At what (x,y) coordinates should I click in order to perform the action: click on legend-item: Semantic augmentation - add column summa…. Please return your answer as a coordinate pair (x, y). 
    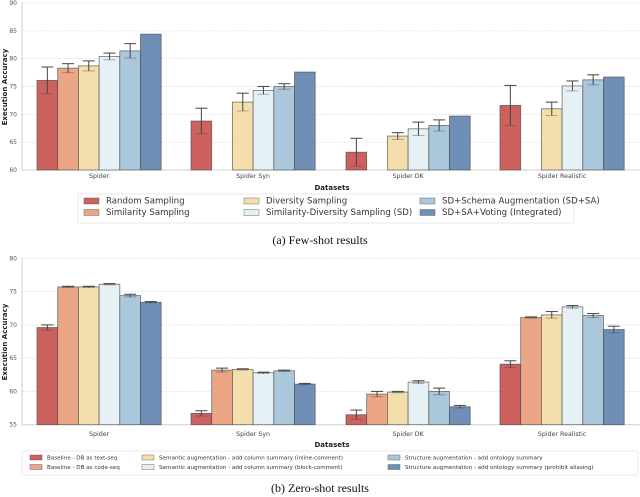
    Looking at the image, I should click on (242, 458).